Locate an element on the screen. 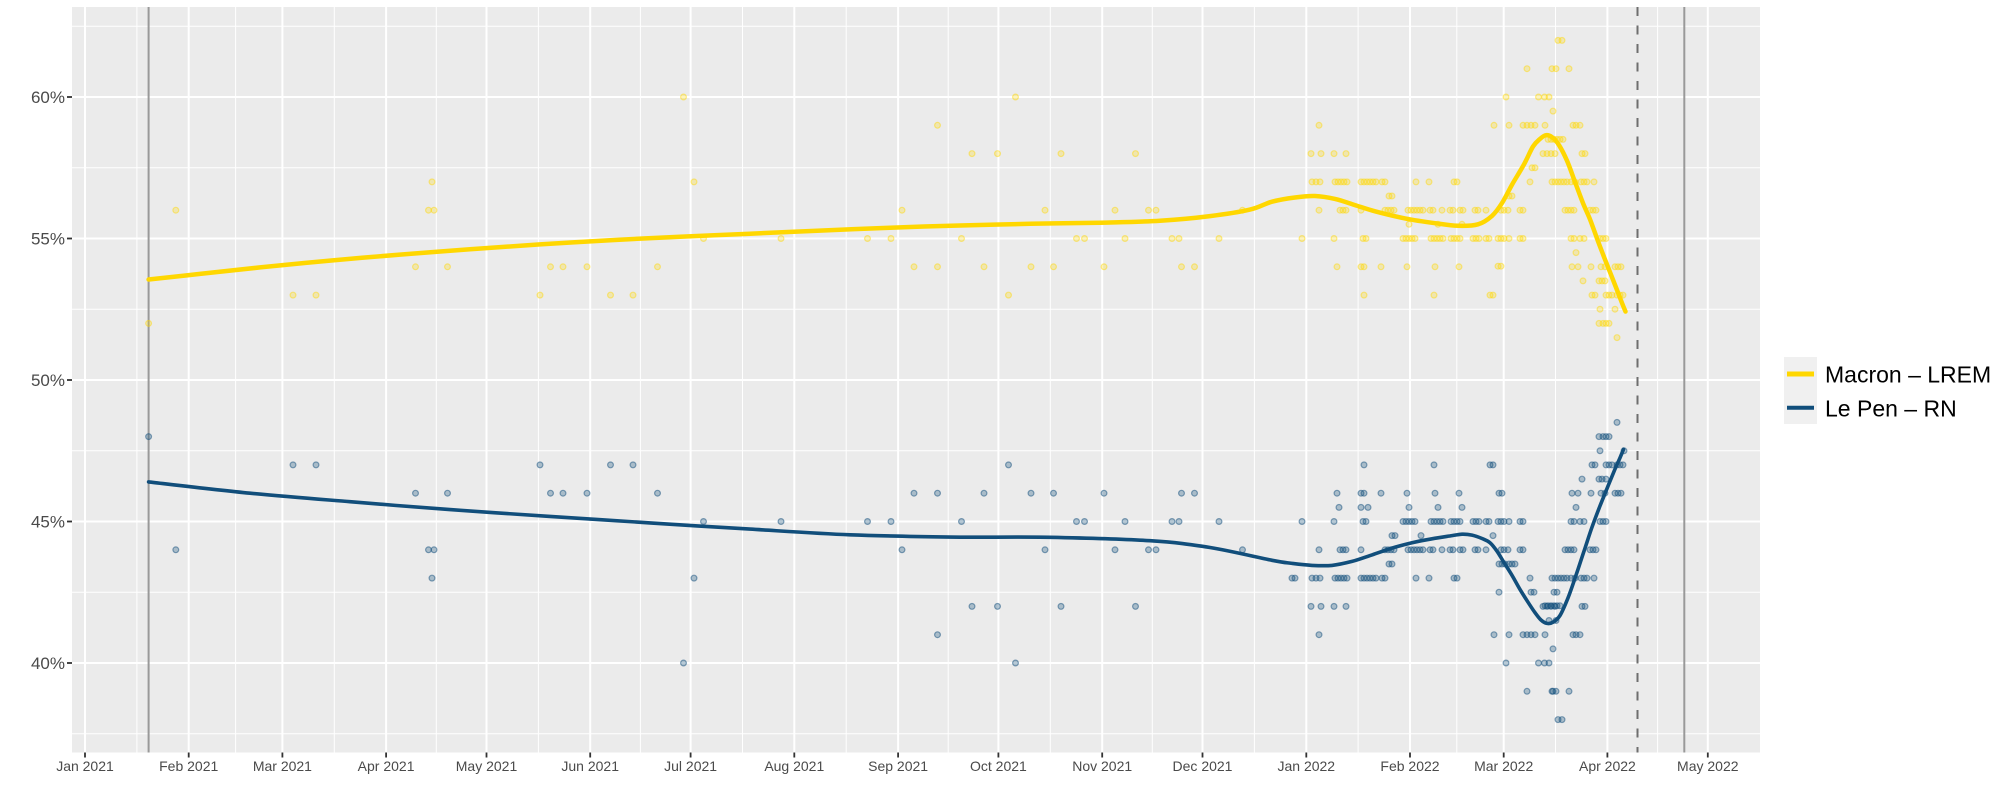 Image resolution: width=2000 pixels, height=805 pixels. svg-text: Macron – LREM is located at coordinates (1908, 375).